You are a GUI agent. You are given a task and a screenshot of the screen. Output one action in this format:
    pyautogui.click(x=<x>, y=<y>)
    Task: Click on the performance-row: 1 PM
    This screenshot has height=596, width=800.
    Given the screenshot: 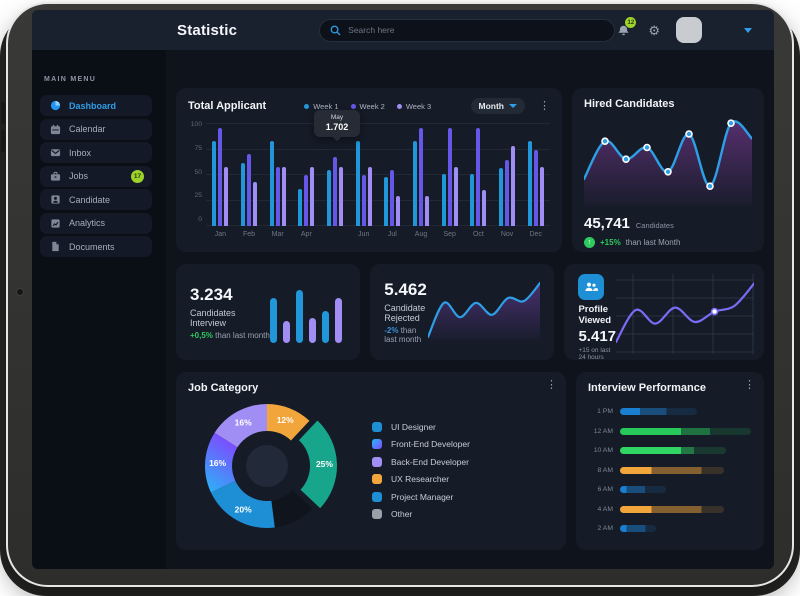 What is the action you would take?
    pyautogui.click(x=670, y=411)
    